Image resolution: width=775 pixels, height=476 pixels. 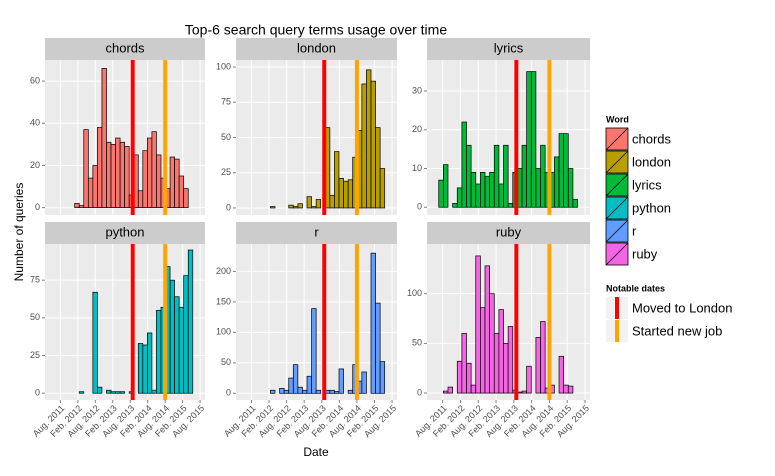 What do you see at coordinates (634, 230) in the screenshot?
I see `legend-label: r` at bounding box center [634, 230].